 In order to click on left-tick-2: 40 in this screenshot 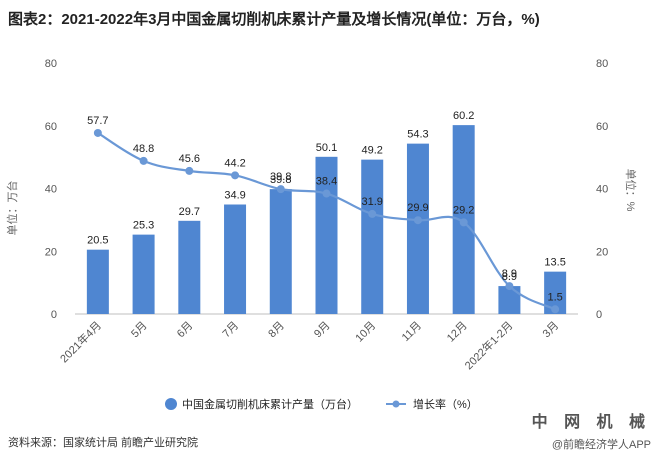, I will do `click(51, 190)`.